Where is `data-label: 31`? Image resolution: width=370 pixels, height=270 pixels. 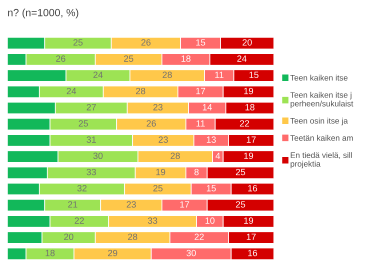
data-label: 31 is located at coordinates (91, 139).